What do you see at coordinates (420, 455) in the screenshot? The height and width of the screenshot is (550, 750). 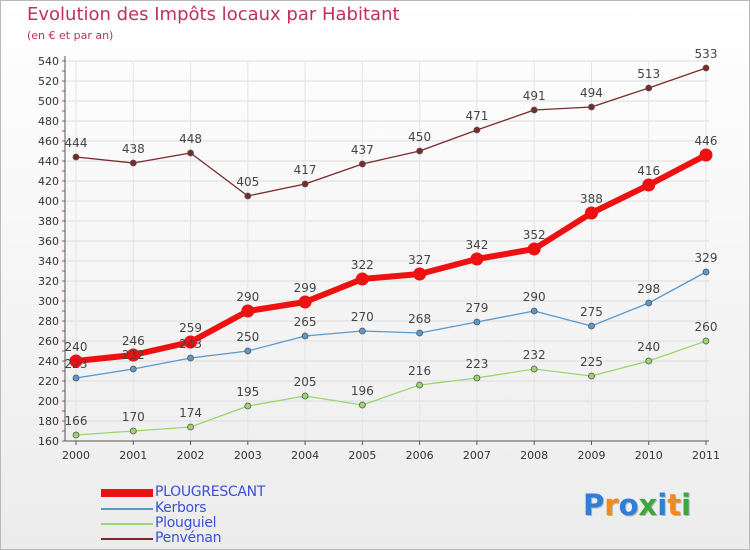 I see `x-tick-label: 2006` at bounding box center [420, 455].